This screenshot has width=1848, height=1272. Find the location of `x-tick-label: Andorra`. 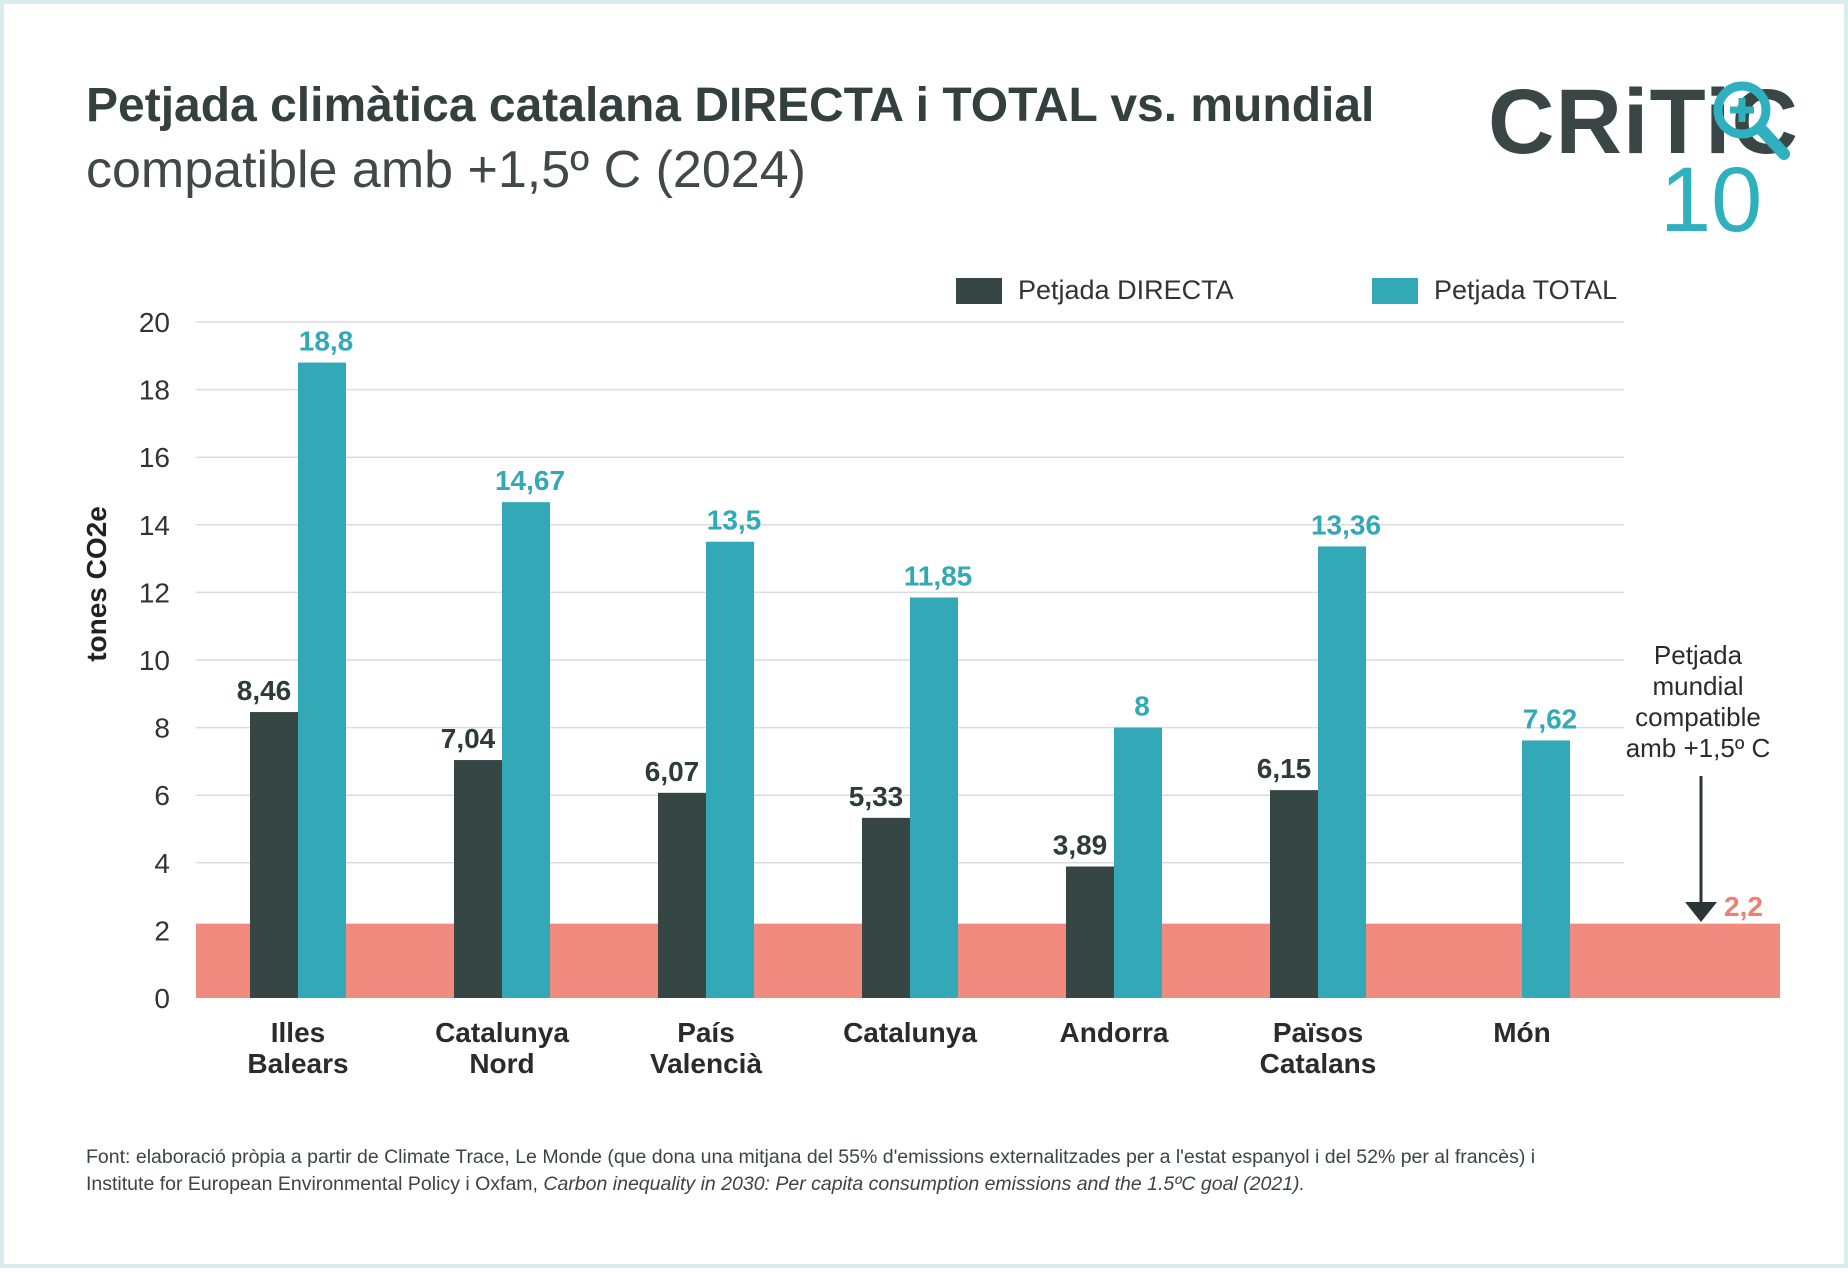

x-tick-label: Andorra is located at coordinates (1114, 1032).